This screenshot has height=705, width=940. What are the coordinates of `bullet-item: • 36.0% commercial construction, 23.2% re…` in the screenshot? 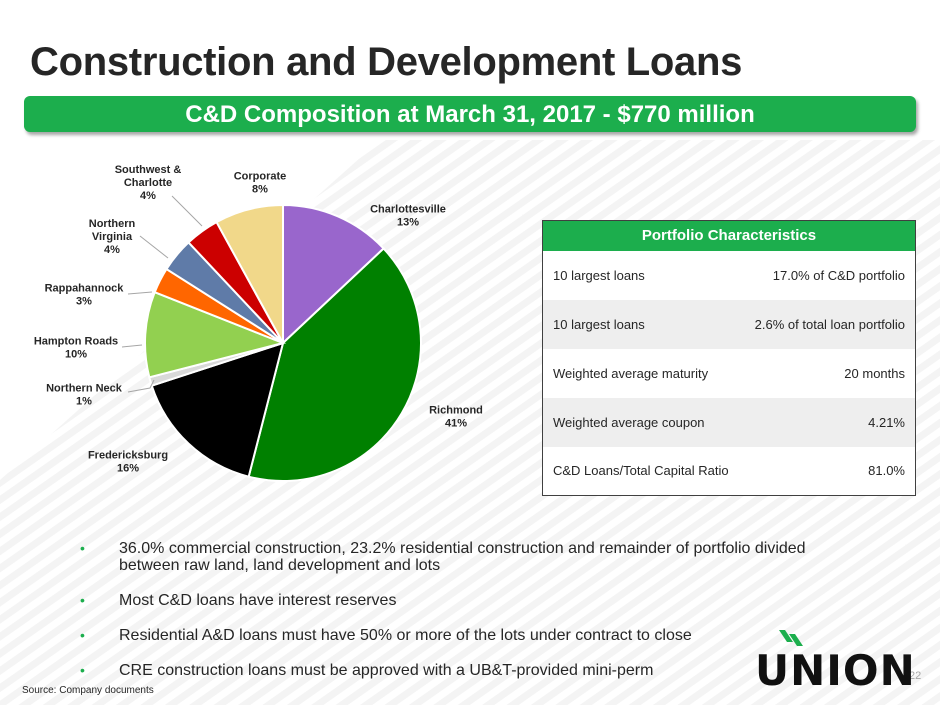 It's located at (470, 557).